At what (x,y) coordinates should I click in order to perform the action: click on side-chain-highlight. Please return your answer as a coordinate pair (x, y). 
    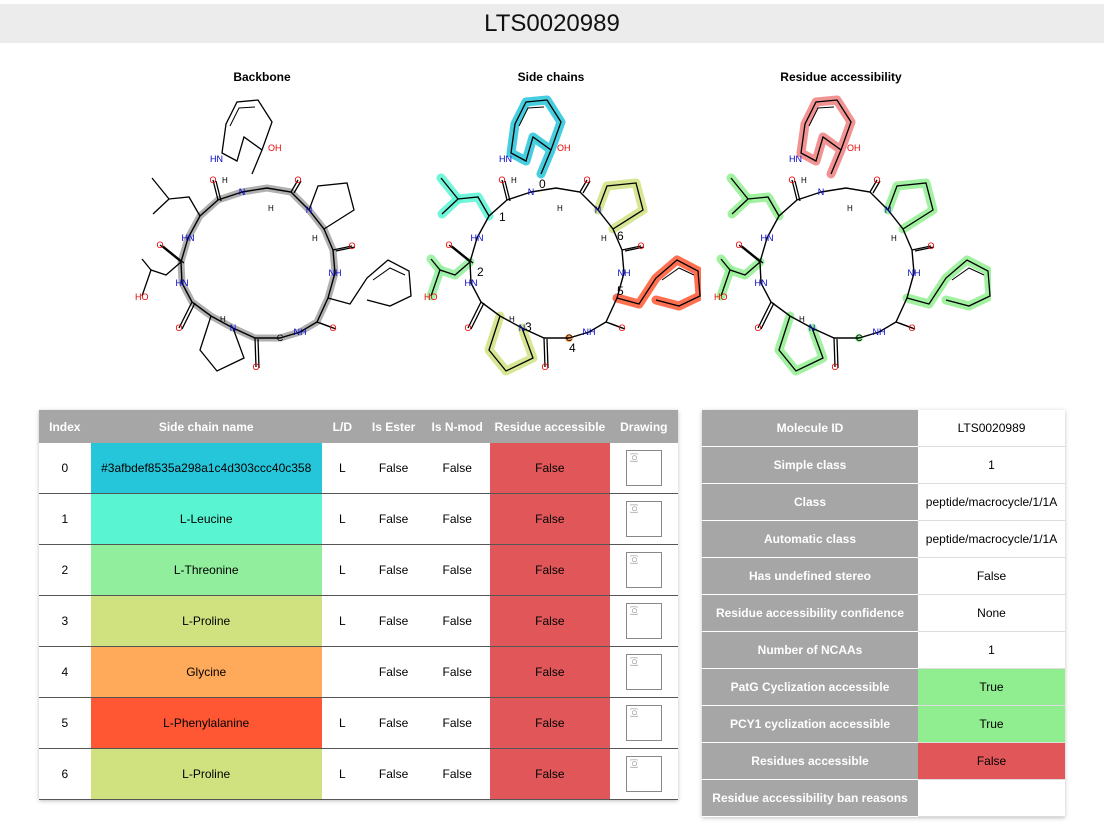
    Looking at the image, I should click on (946, 283).